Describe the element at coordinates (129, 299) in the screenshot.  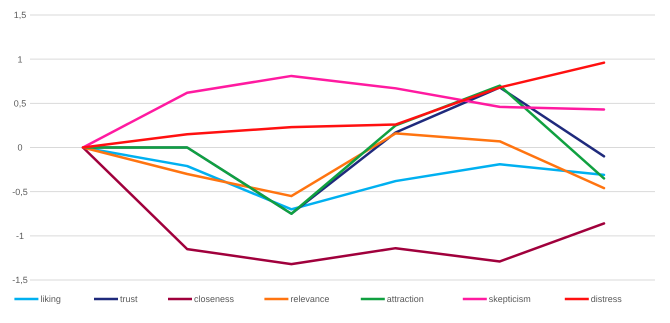
I see `legend-label: trust` at that location.